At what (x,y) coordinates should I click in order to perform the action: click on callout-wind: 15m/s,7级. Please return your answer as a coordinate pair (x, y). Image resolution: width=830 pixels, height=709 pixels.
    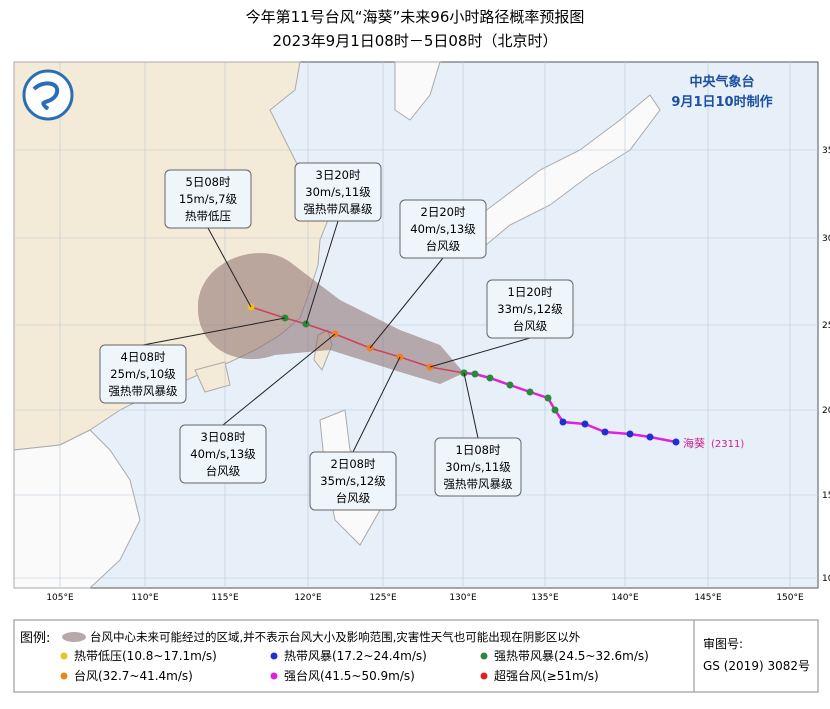
    Looking at the image, I should click on (208, 199).